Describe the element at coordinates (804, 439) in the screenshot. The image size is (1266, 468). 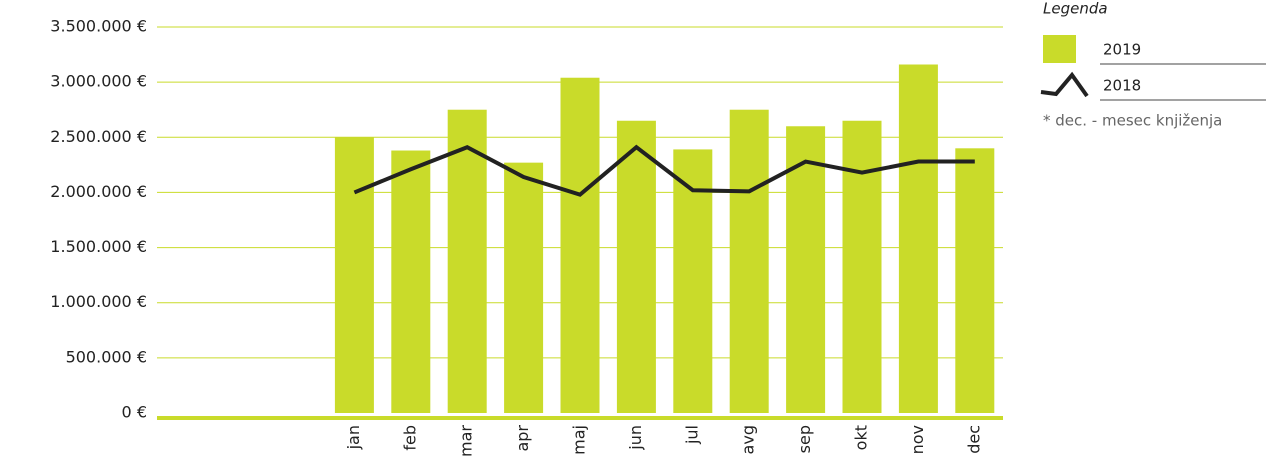
I see `x-tick-label: sep` at that location.